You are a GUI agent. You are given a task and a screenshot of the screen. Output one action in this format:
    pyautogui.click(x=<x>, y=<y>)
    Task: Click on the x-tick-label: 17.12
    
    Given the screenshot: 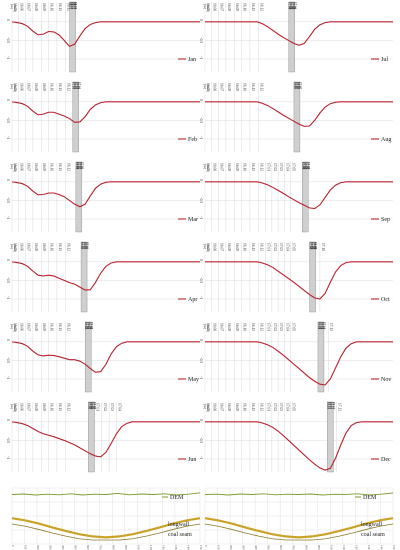 What is the action you would take?
    pyautogui.click(x=340, y=407)
    